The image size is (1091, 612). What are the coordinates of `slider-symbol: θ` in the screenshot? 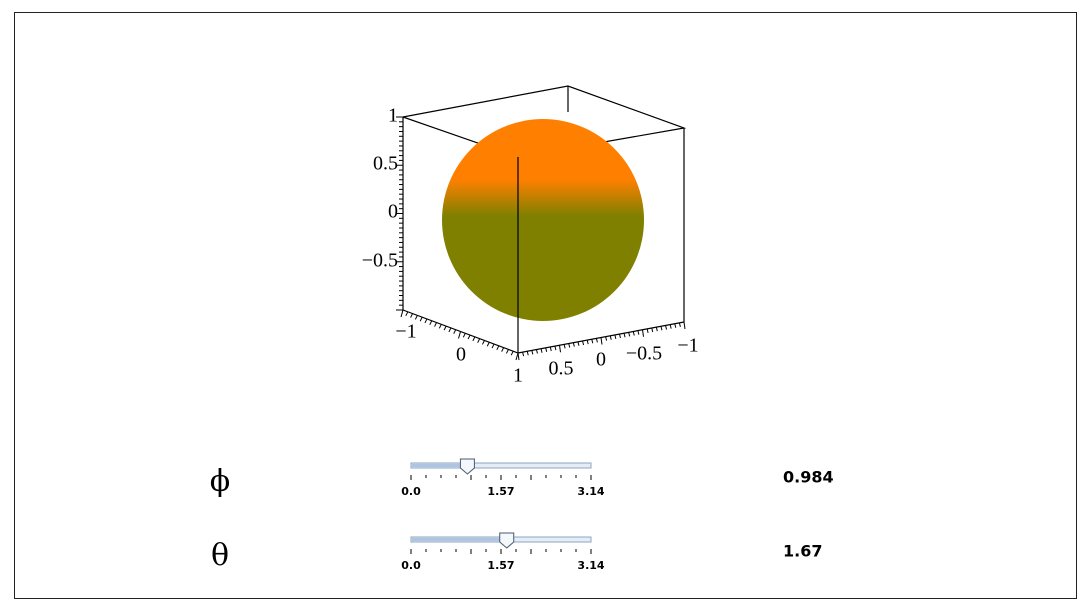 It's located at (220, 555).